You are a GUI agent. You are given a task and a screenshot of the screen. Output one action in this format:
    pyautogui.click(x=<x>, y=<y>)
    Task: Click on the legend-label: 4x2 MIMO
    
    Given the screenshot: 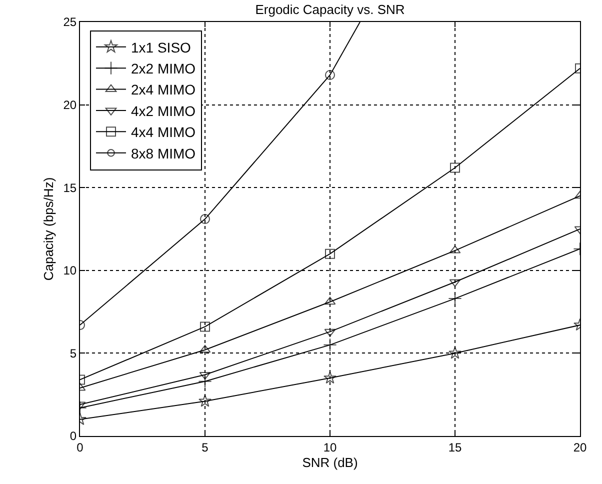 What is the action you would take?
    pyautogui.click(x=163, y=110)
    